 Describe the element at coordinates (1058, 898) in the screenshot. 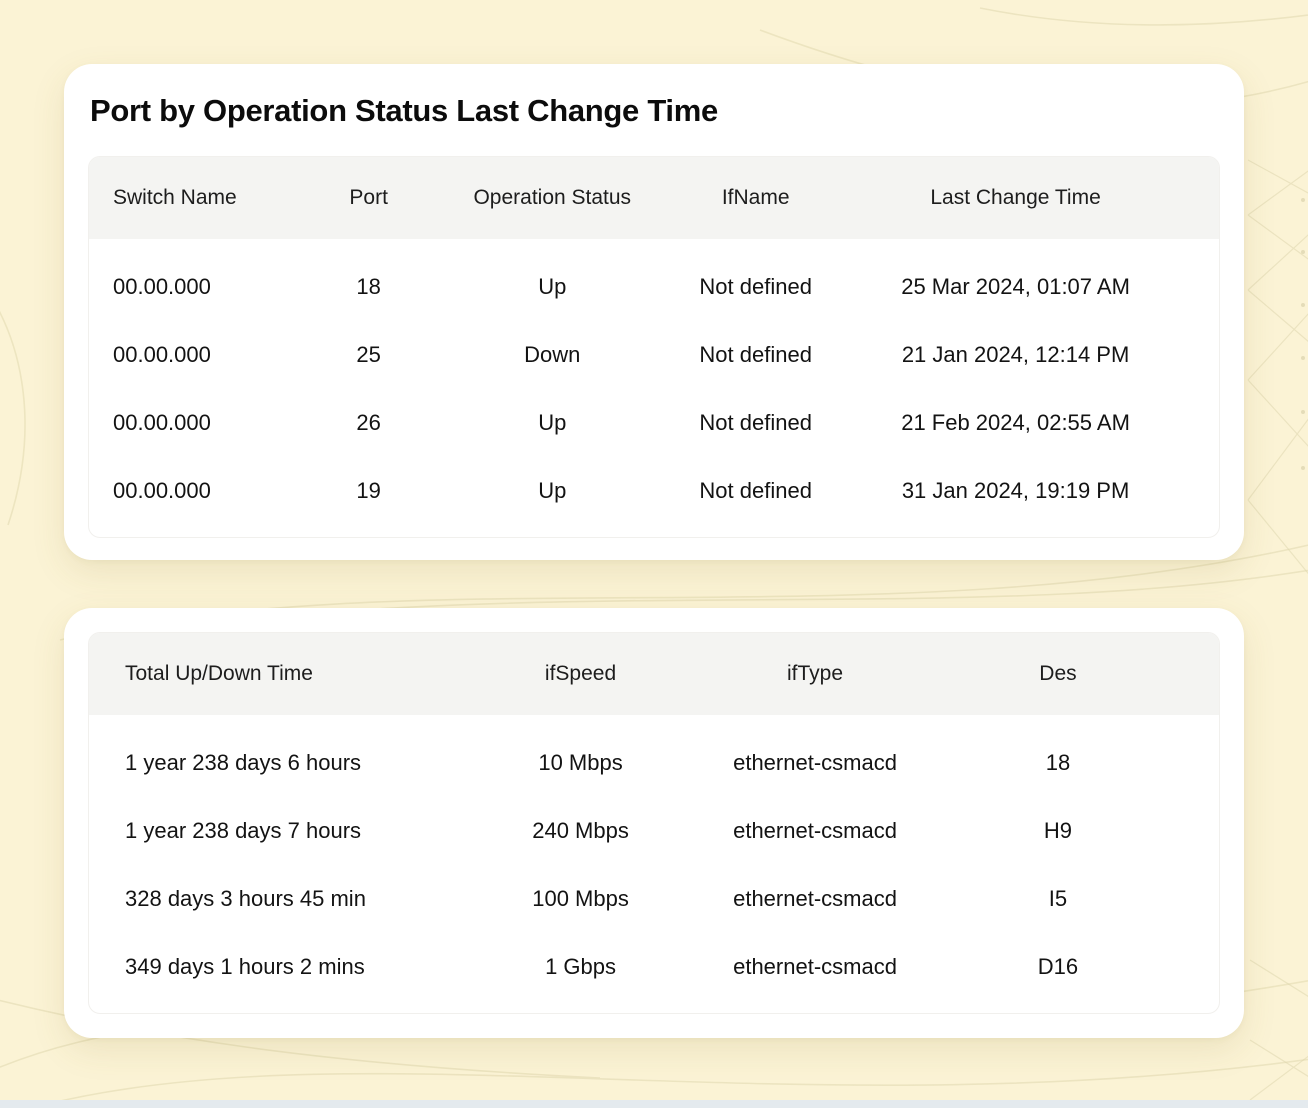

I see `table-cell-des: I5` at that location.